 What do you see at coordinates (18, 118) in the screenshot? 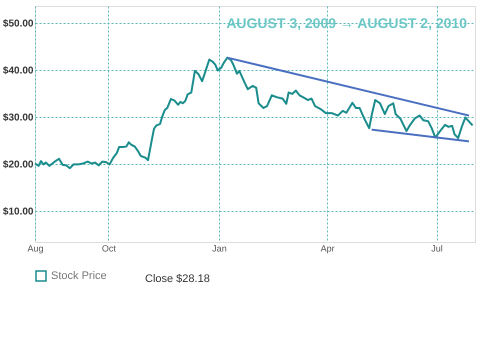
I see `y-tick-label: $30.00` at bounding box center [18, 118].